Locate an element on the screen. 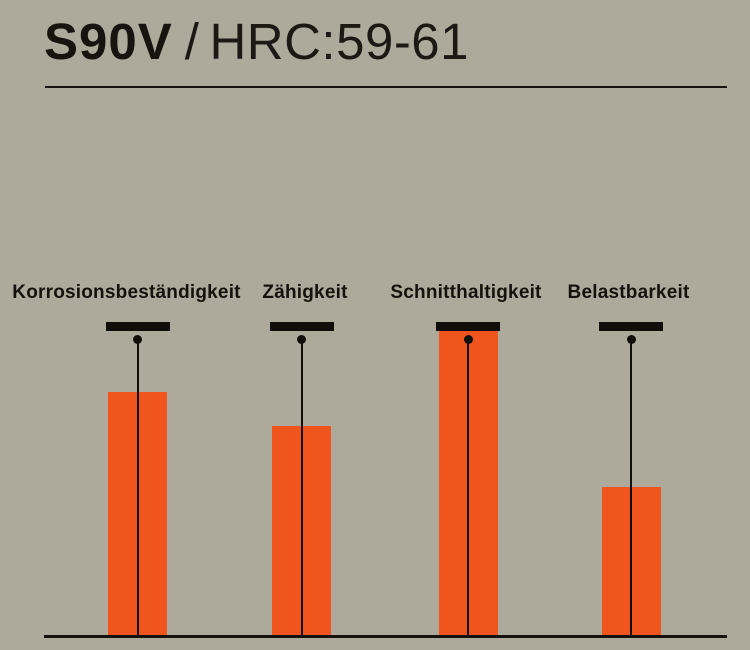 The height and width of the screenshot is (650, 750). x-axis-baseline is located at coordinates (385, 636).